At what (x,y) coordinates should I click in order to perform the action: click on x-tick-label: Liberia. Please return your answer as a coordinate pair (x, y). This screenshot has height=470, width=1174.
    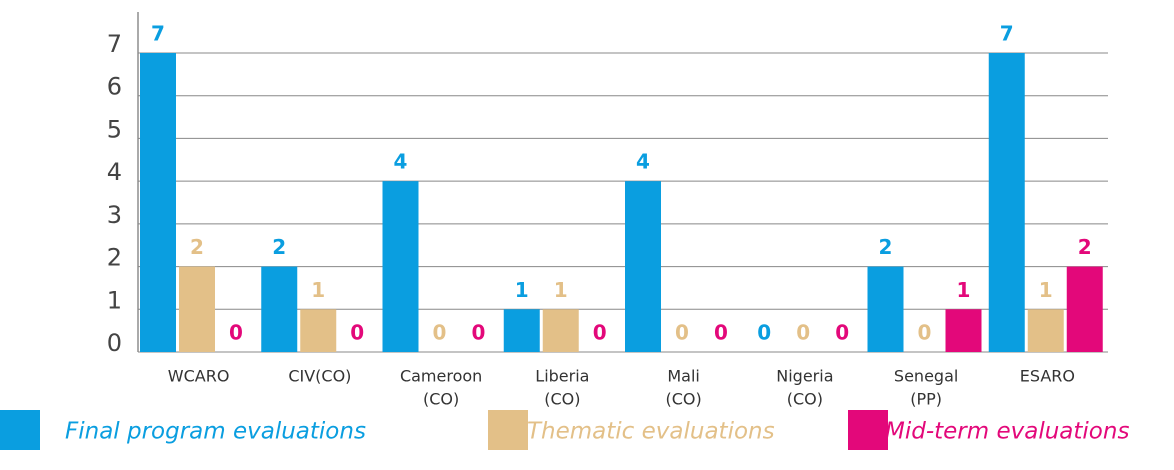
    Looking at the image, I should click on (562, 376).